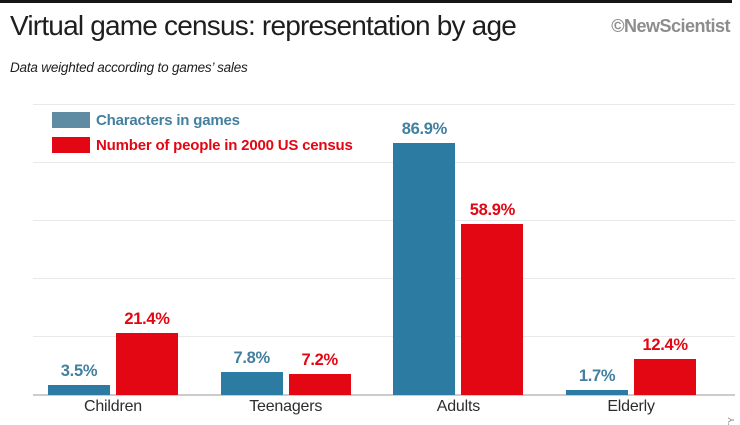 The image size is (740, 425). I want to click on value-label-games-children: 3.5%, so click(79, 370).